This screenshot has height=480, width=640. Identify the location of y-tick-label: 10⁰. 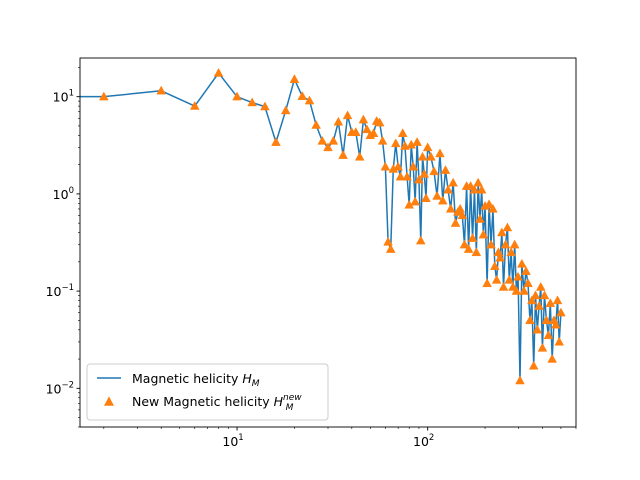
(63, 194).